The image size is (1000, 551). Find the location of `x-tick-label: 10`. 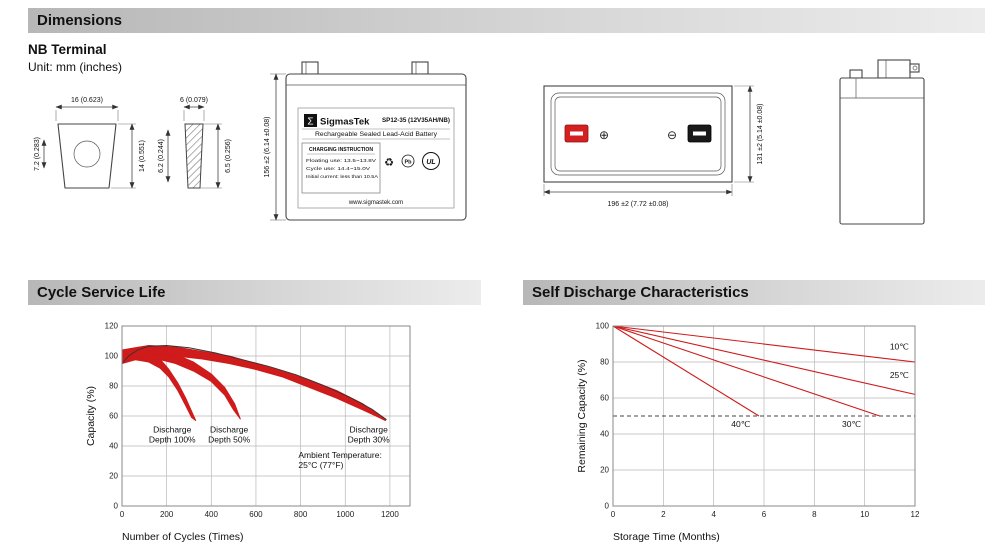

x-tick-label: 10 is located at coordinates (864, 514).